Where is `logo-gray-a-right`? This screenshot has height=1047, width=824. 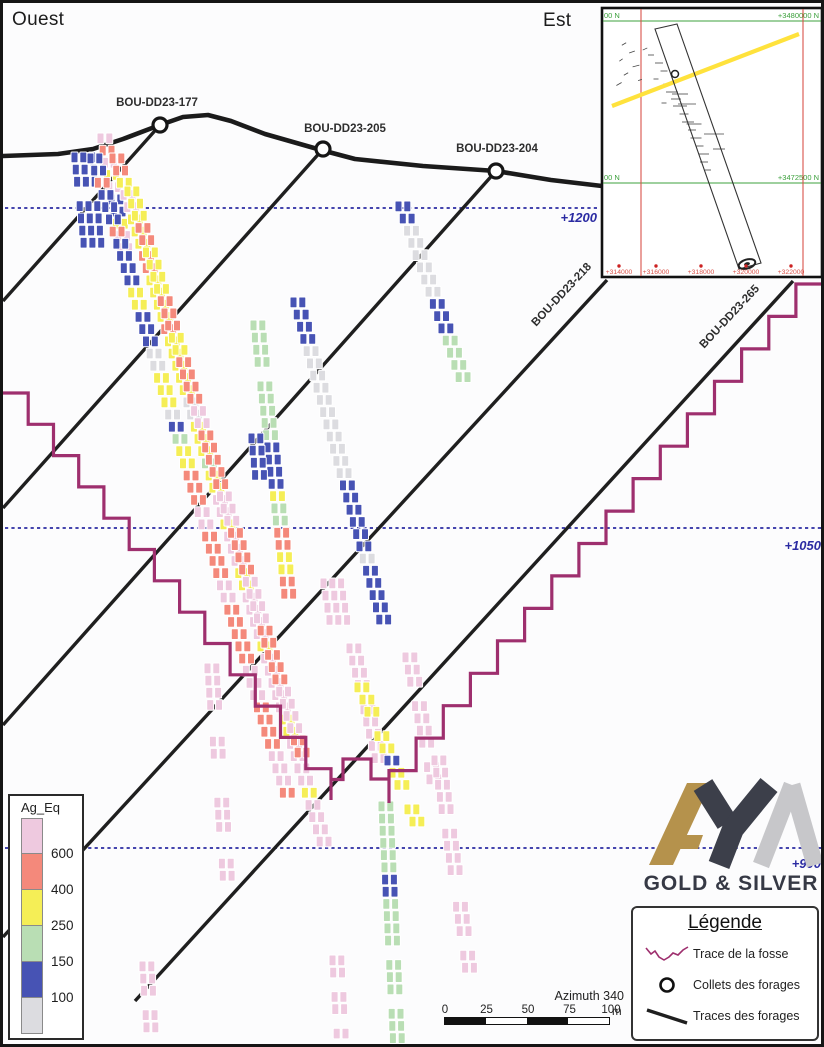 logo-gray-a-right is located at coordinates (802, 825).